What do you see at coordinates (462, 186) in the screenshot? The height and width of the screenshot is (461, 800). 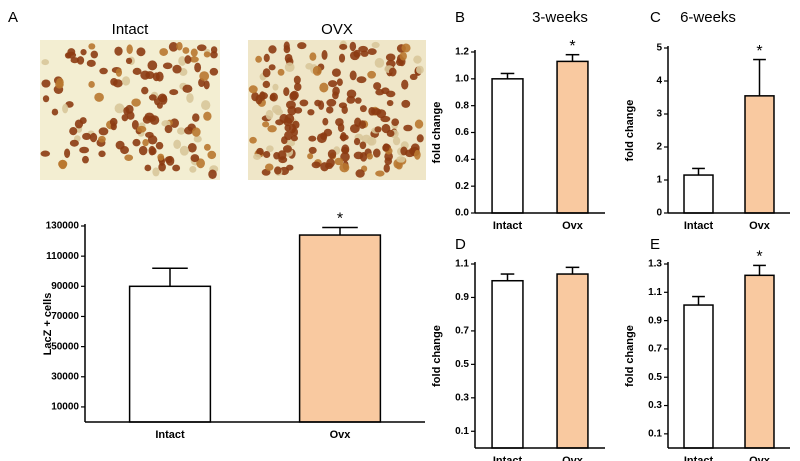 I see `y-tick-label: 0.2` at bounding box center [462, 186].